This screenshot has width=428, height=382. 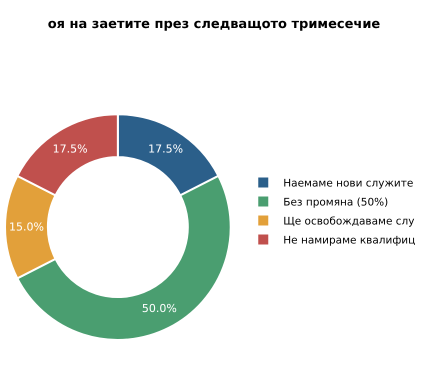 I want to click on legend-label: Без промяна (50%), so click(x=335, y=202).